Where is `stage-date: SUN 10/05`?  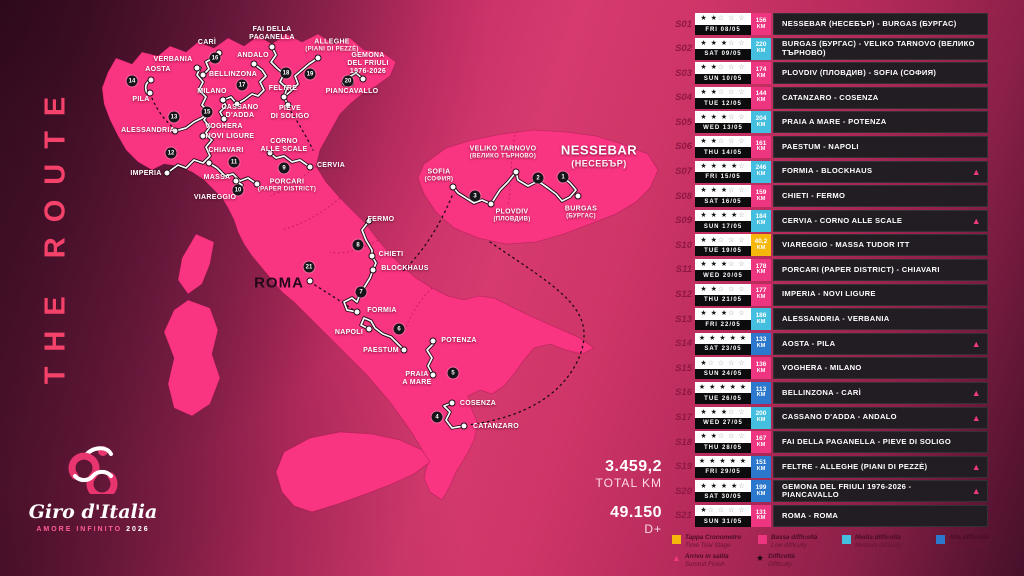 stage-date: SUN 10/05 is located at coordinates (723, 79).